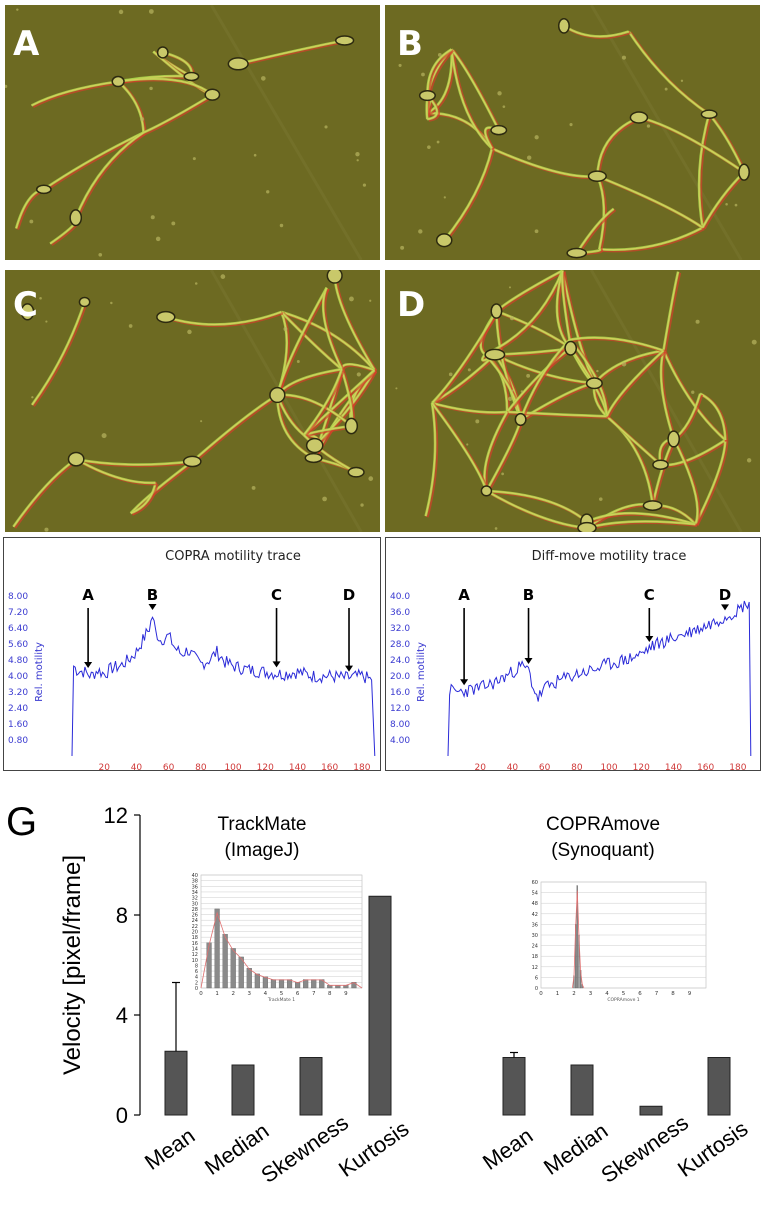 Image resolution: width=765 pixels, height=1212 pixels. I want to click on y-tick-label: 7.20, so click(18, 613).